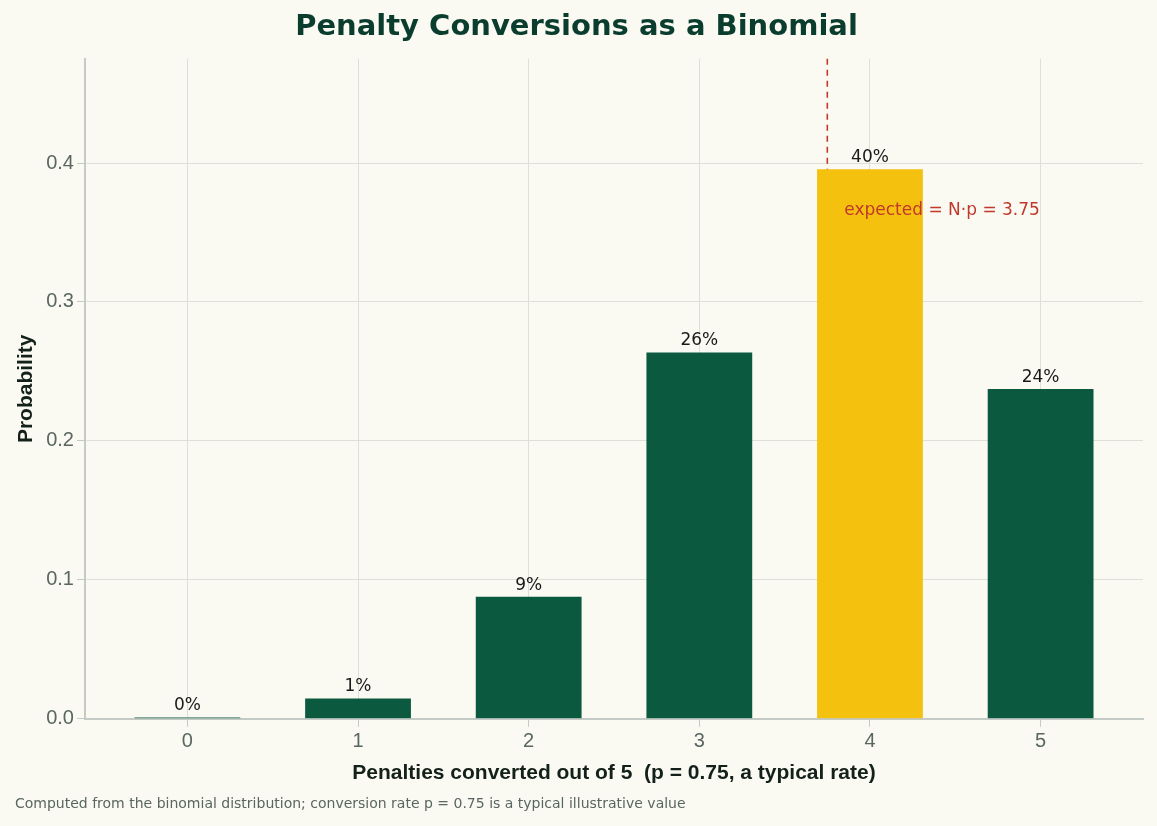 Image resolution: width=1157 pixels, height=826 pixels. Describe the element at coordinates (25, 389) in the screenshot. I see `y-axis-title: Probability` at that location.